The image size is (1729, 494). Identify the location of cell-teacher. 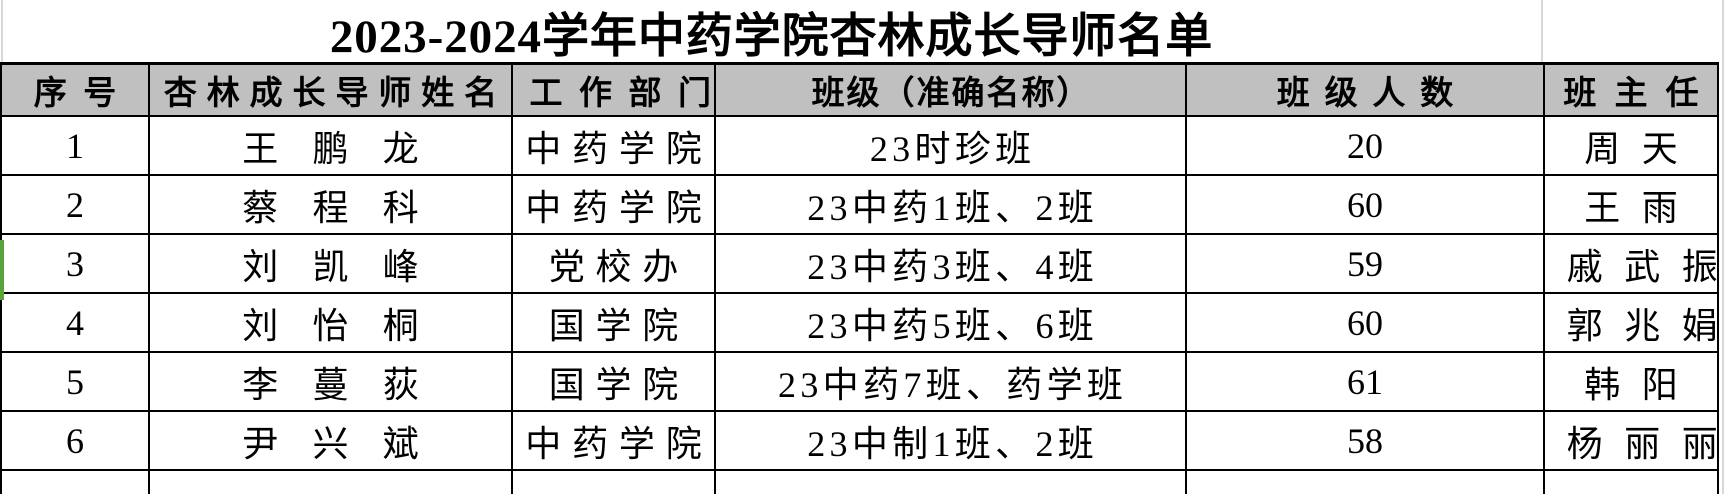
(1631, 481).